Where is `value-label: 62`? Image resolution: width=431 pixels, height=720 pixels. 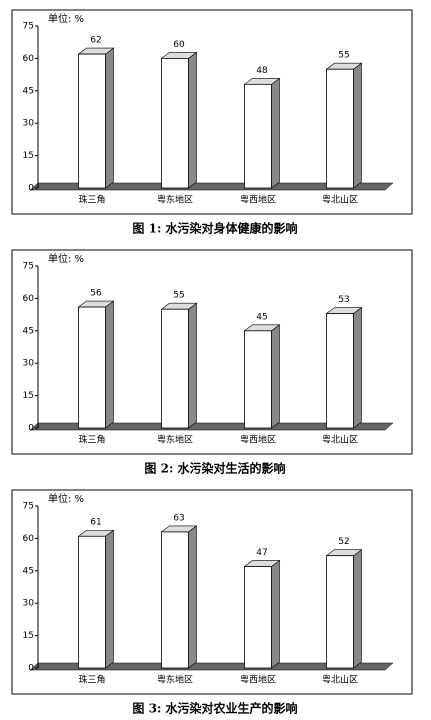 value-label: 62 is located at coordinates (95, 41).